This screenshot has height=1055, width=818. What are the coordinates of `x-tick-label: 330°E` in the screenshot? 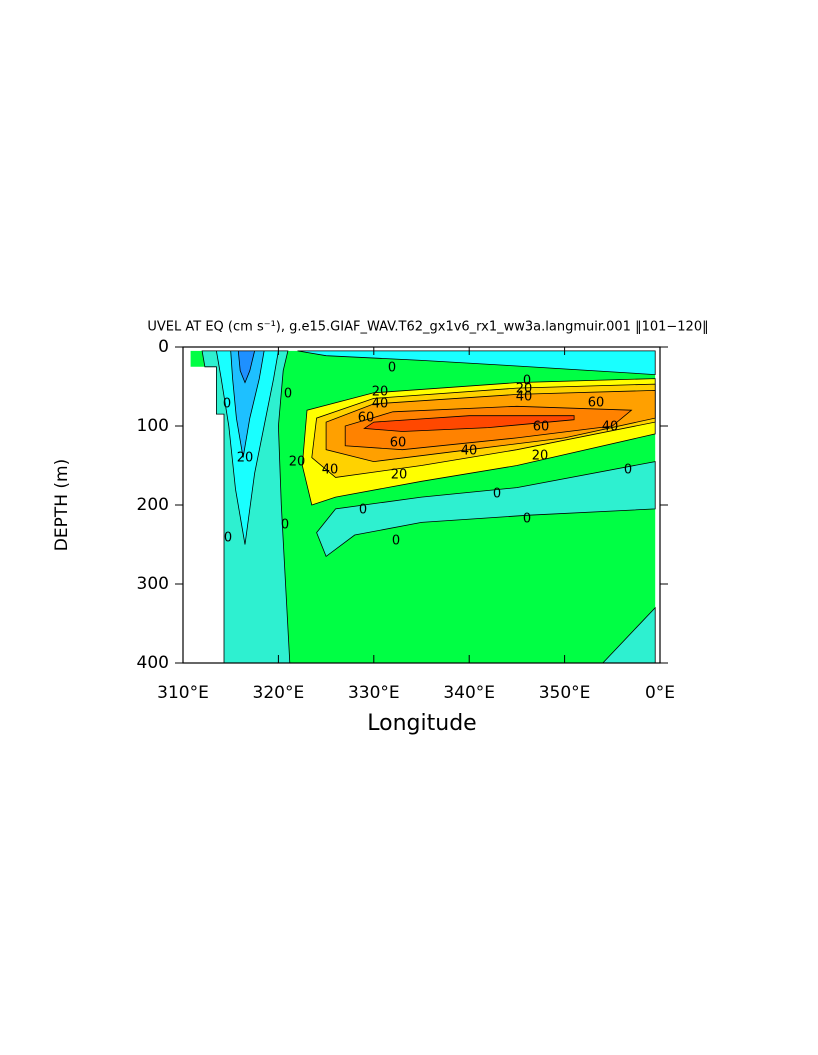 It's located at (374, 693).